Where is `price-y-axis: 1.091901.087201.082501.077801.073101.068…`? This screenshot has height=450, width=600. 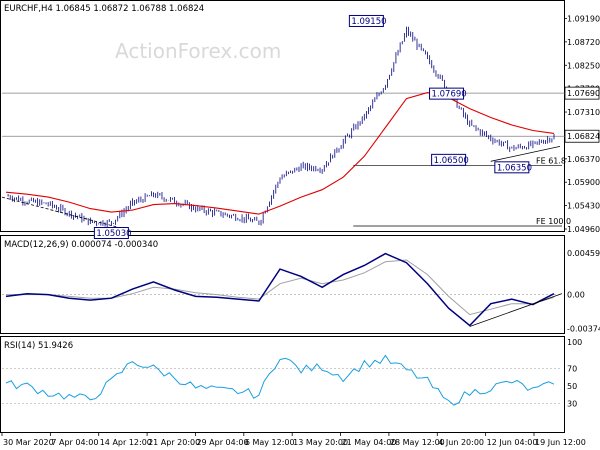 price-y-axis: 1.091901.087201.082501.077801.073101.068… is located at coordinates (582, 124).